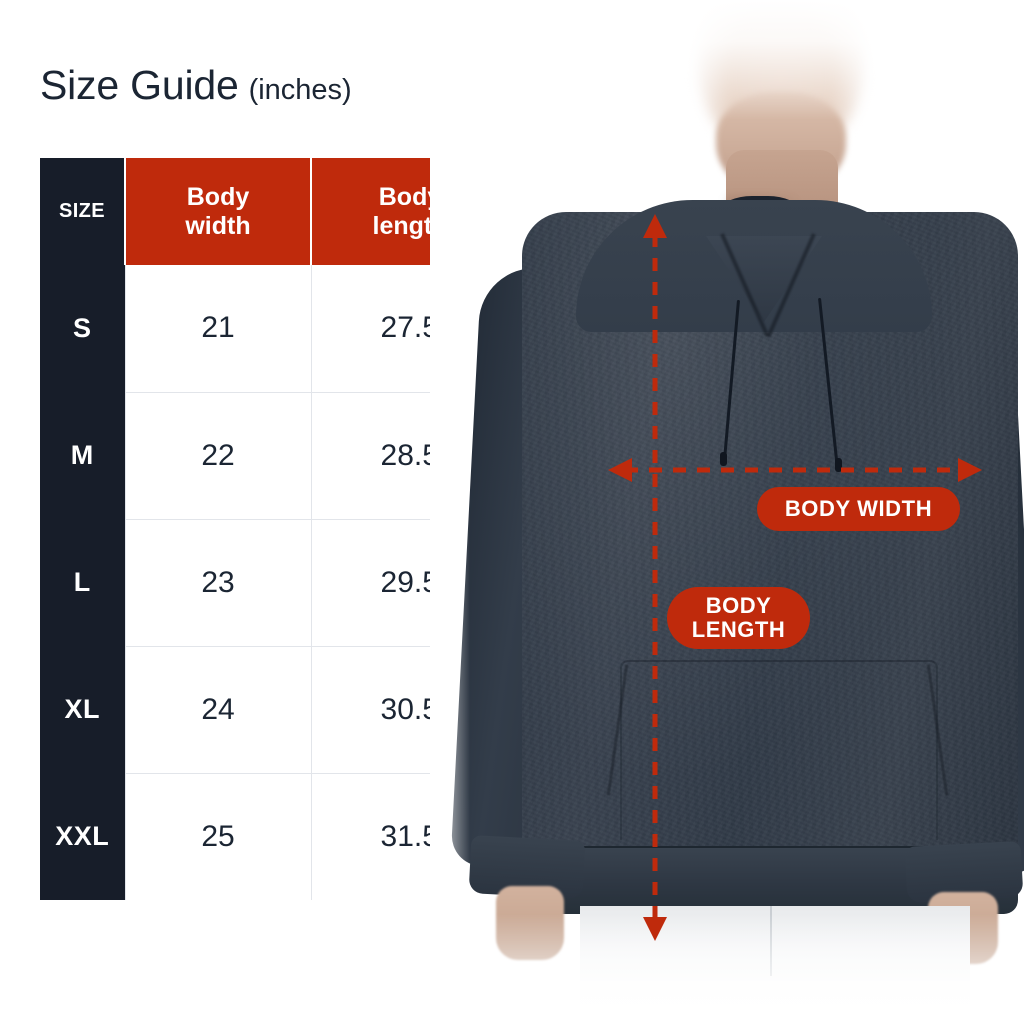  Describe the element at coordinates (530, 923) in the screenshot. I see `model-hand-left` at that location.